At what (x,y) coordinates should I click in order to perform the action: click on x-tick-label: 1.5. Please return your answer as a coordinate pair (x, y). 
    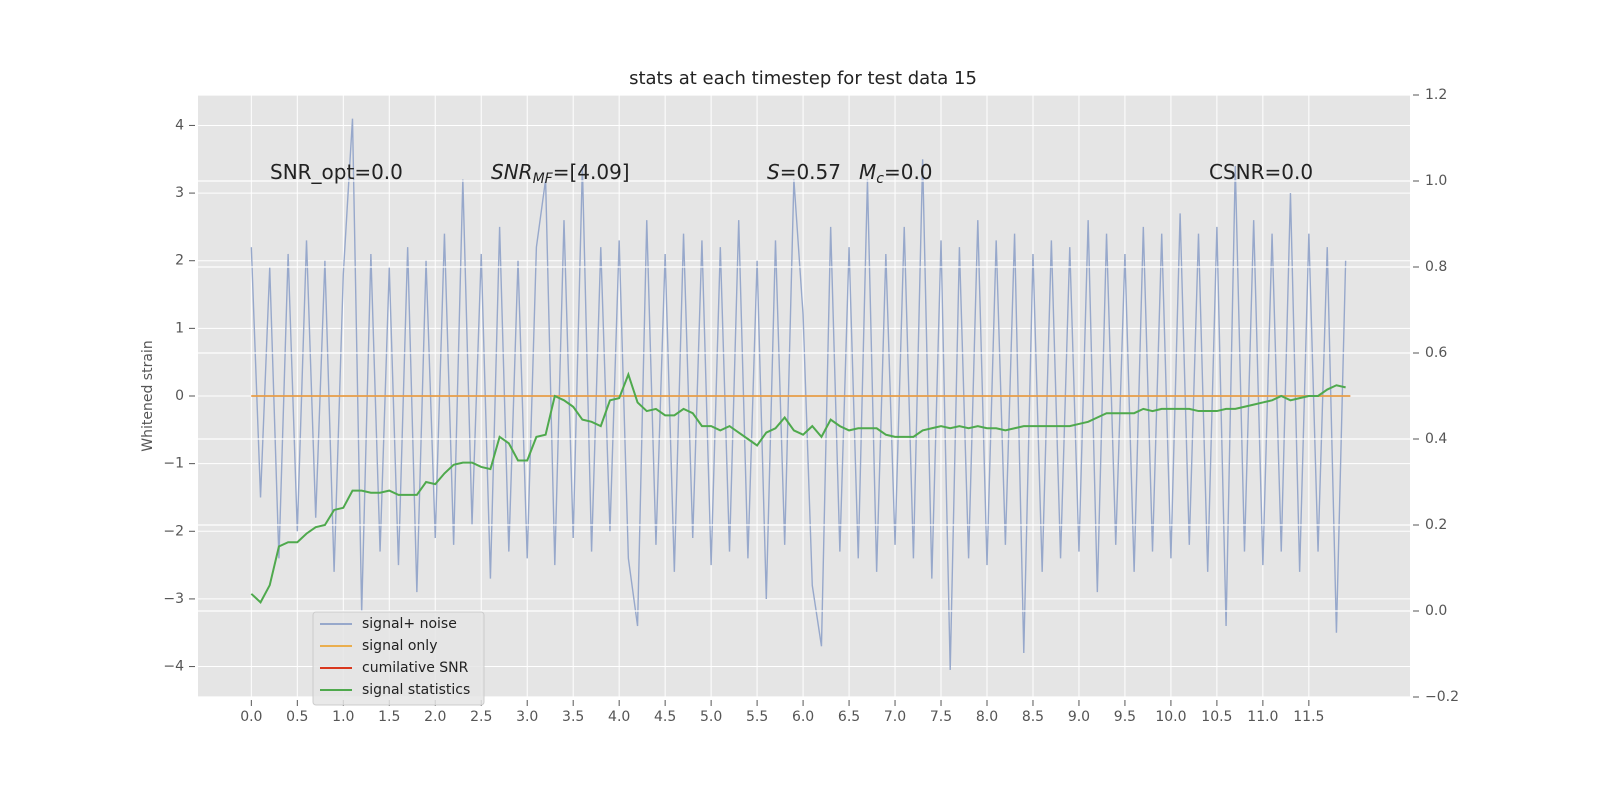
    Looking at the image, I should click on (389, 717).